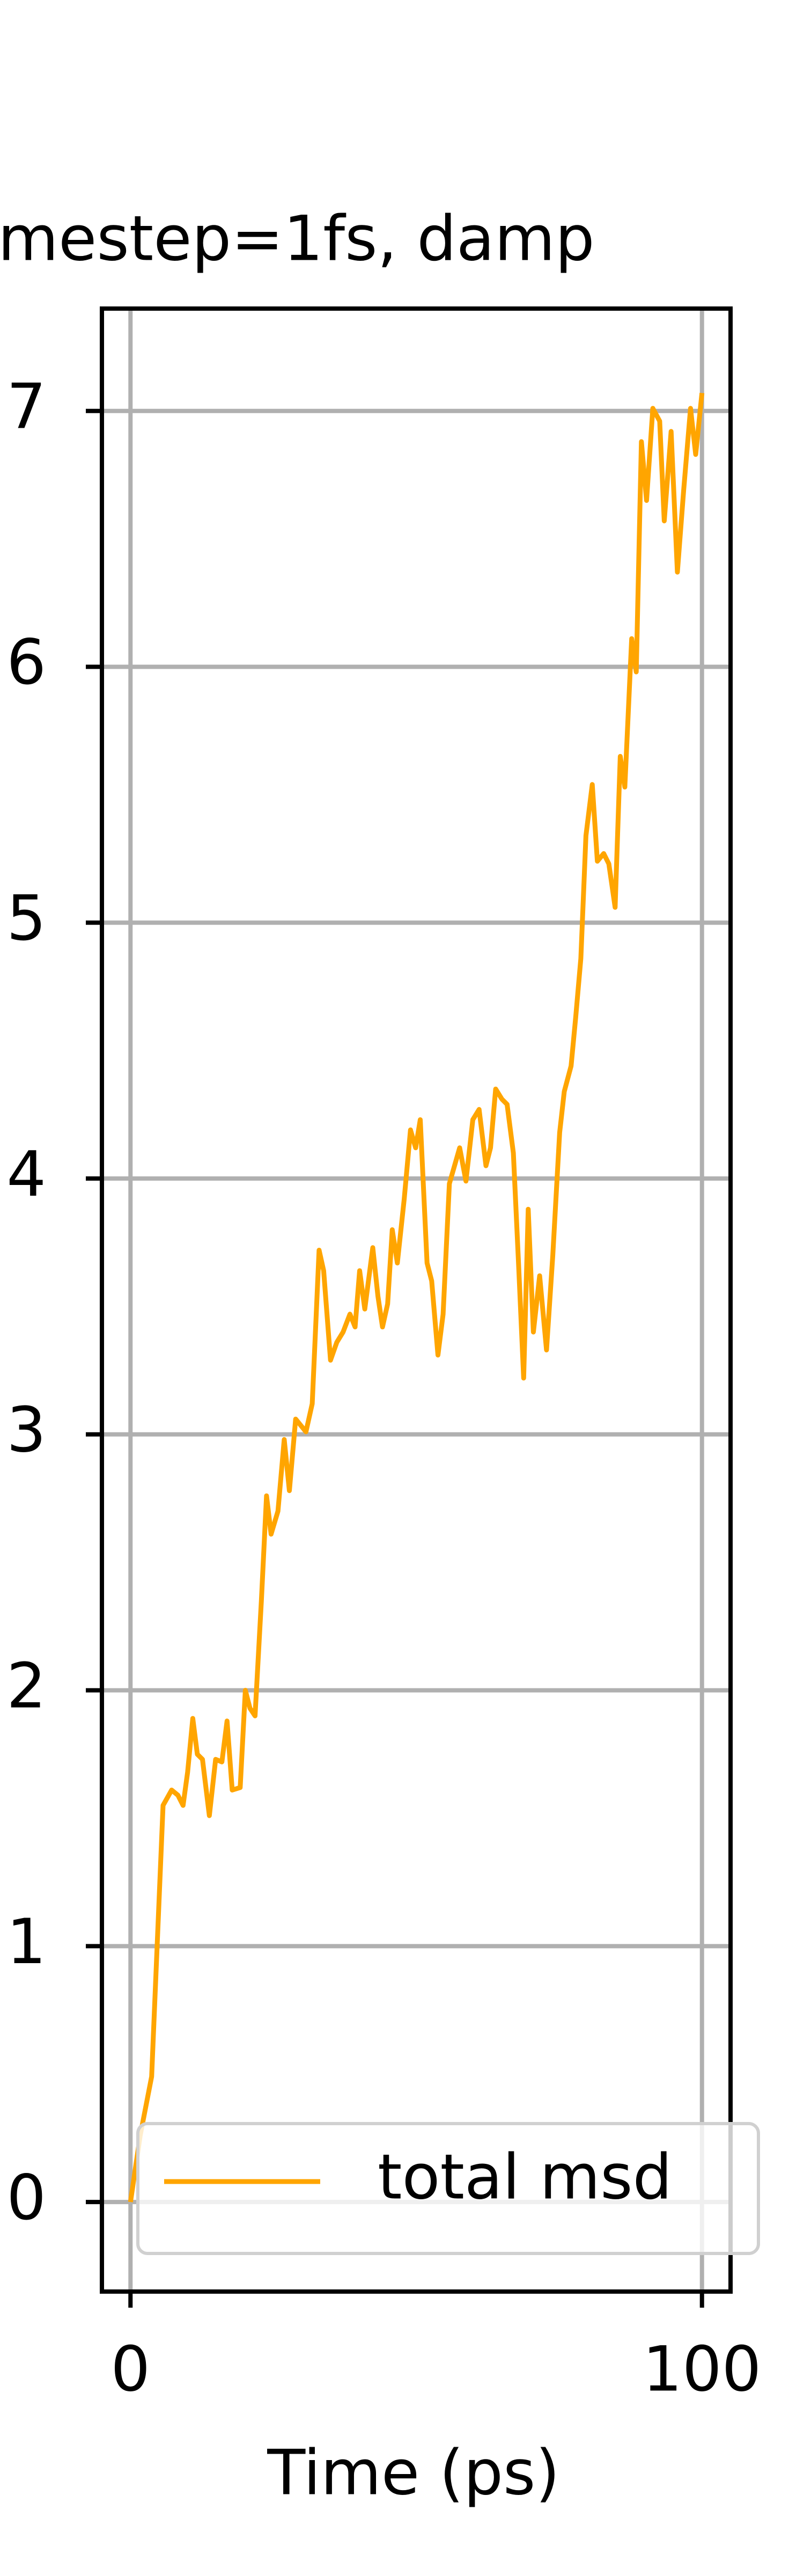 This screenshot has width=811, height=2576. Describe the element at coordinates (26, 918) in the screenshot. I see `y-tick-label: 5` at that location.